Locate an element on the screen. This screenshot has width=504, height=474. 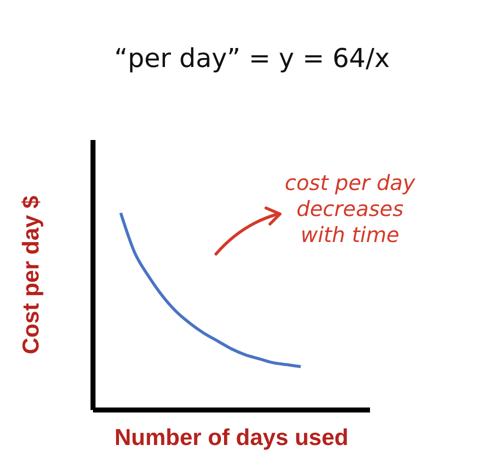
y-axis-title: Cost per day $ is located at coordinates (31, 275).